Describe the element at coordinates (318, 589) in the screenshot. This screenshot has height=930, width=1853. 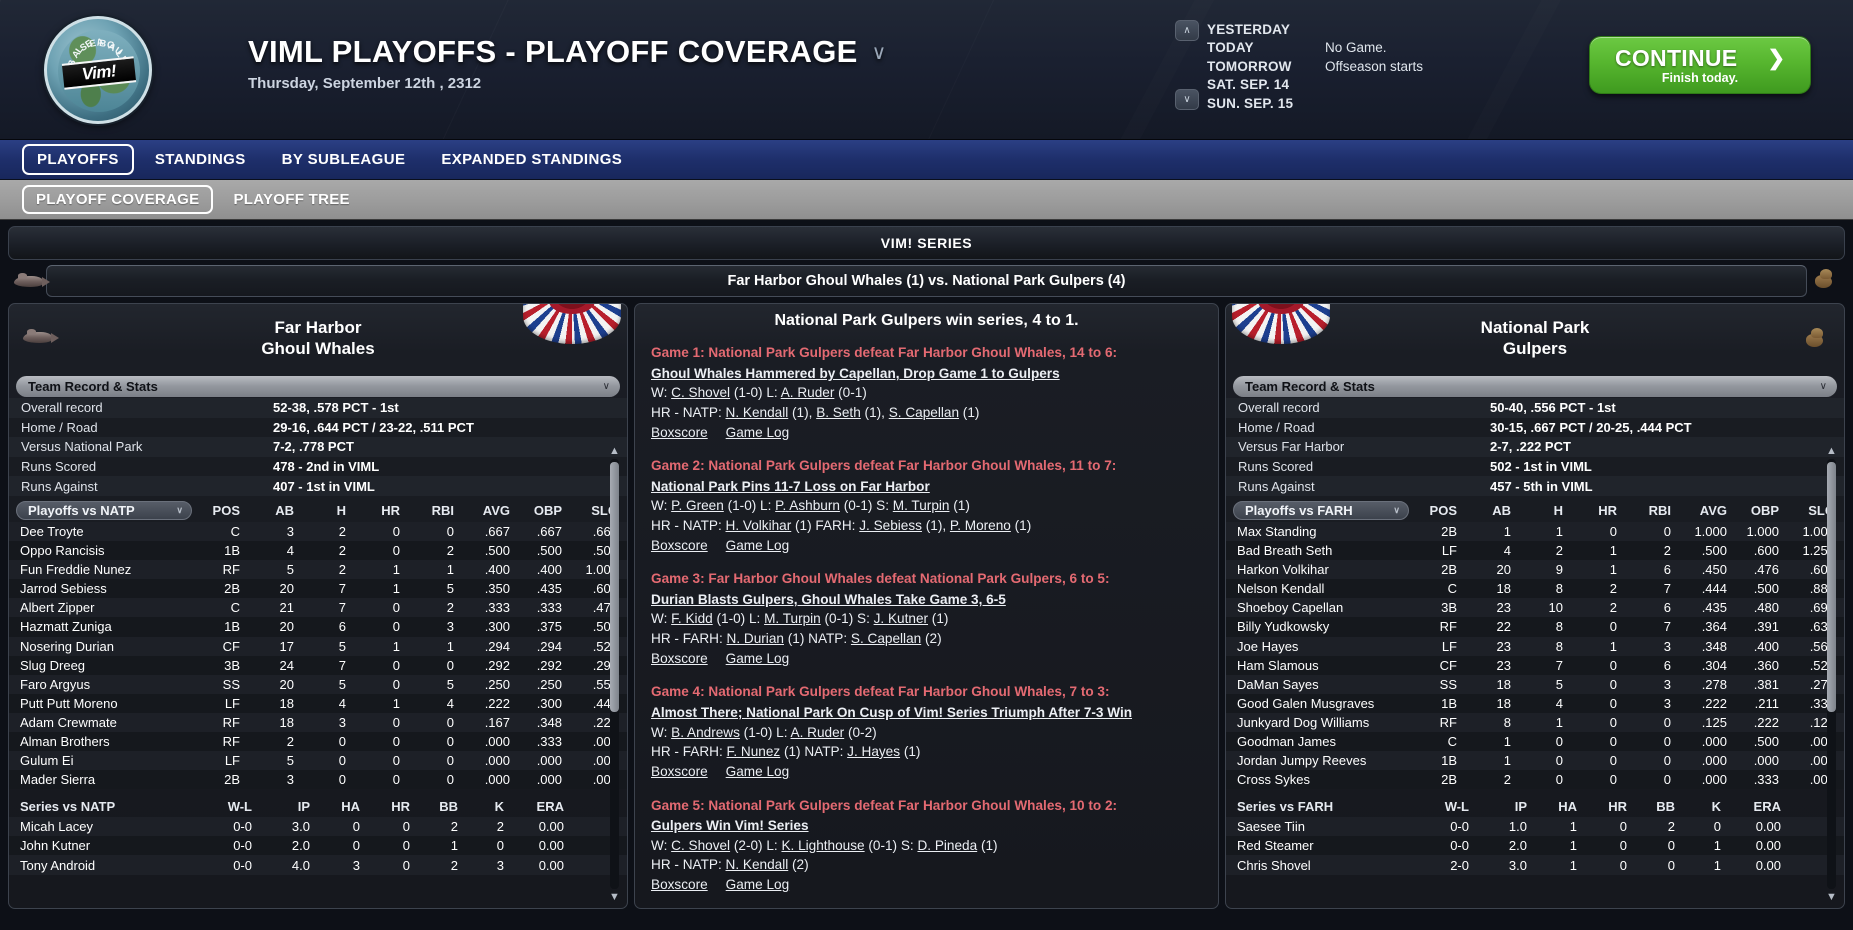
I see `table-row: Jarrod Sebiess 2B 20 7 1 5.350.435.600` at that location.